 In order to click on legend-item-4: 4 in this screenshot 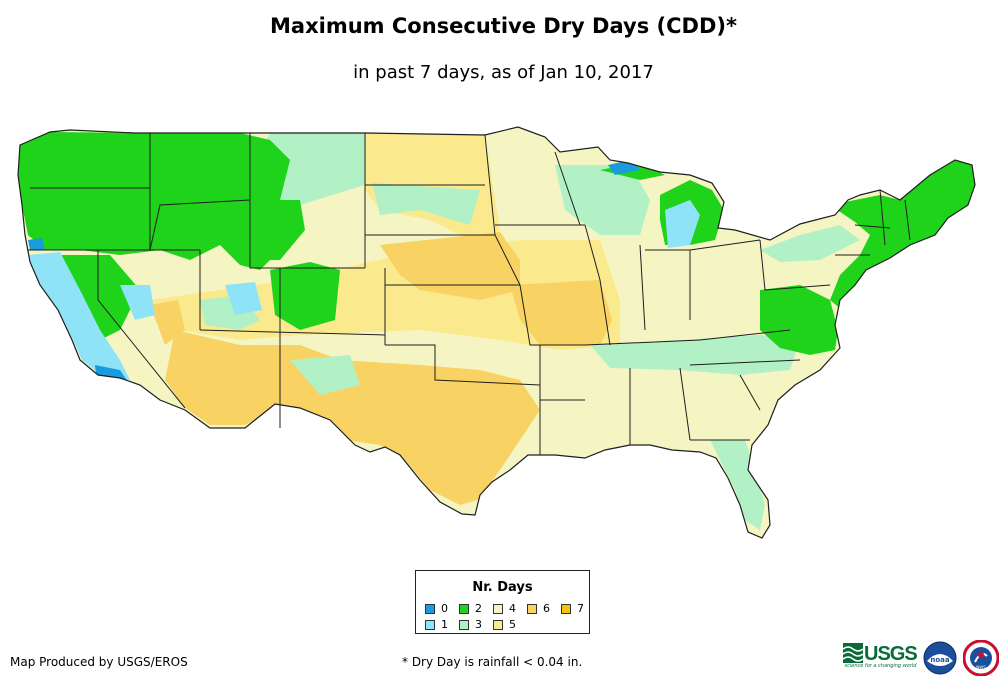, I will do `click(504, 609)`.